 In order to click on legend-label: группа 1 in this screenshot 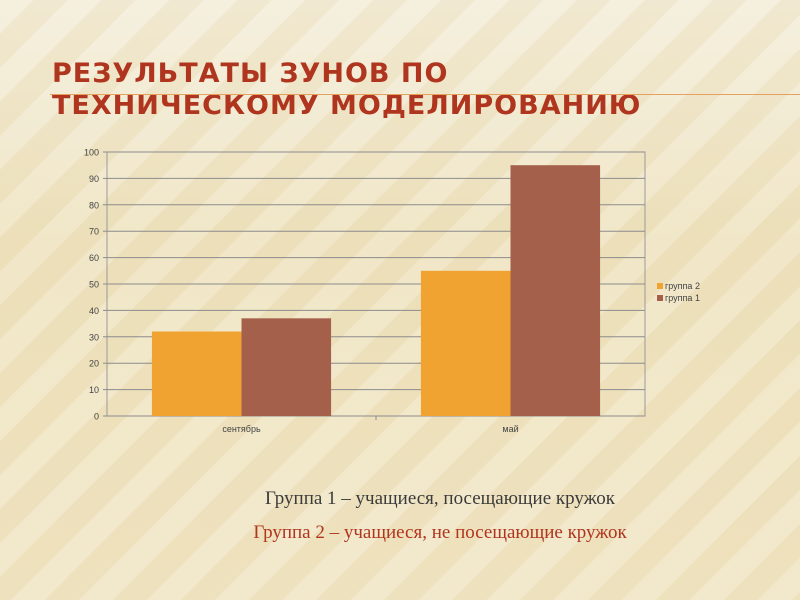, I will do `click(682, 298)`.